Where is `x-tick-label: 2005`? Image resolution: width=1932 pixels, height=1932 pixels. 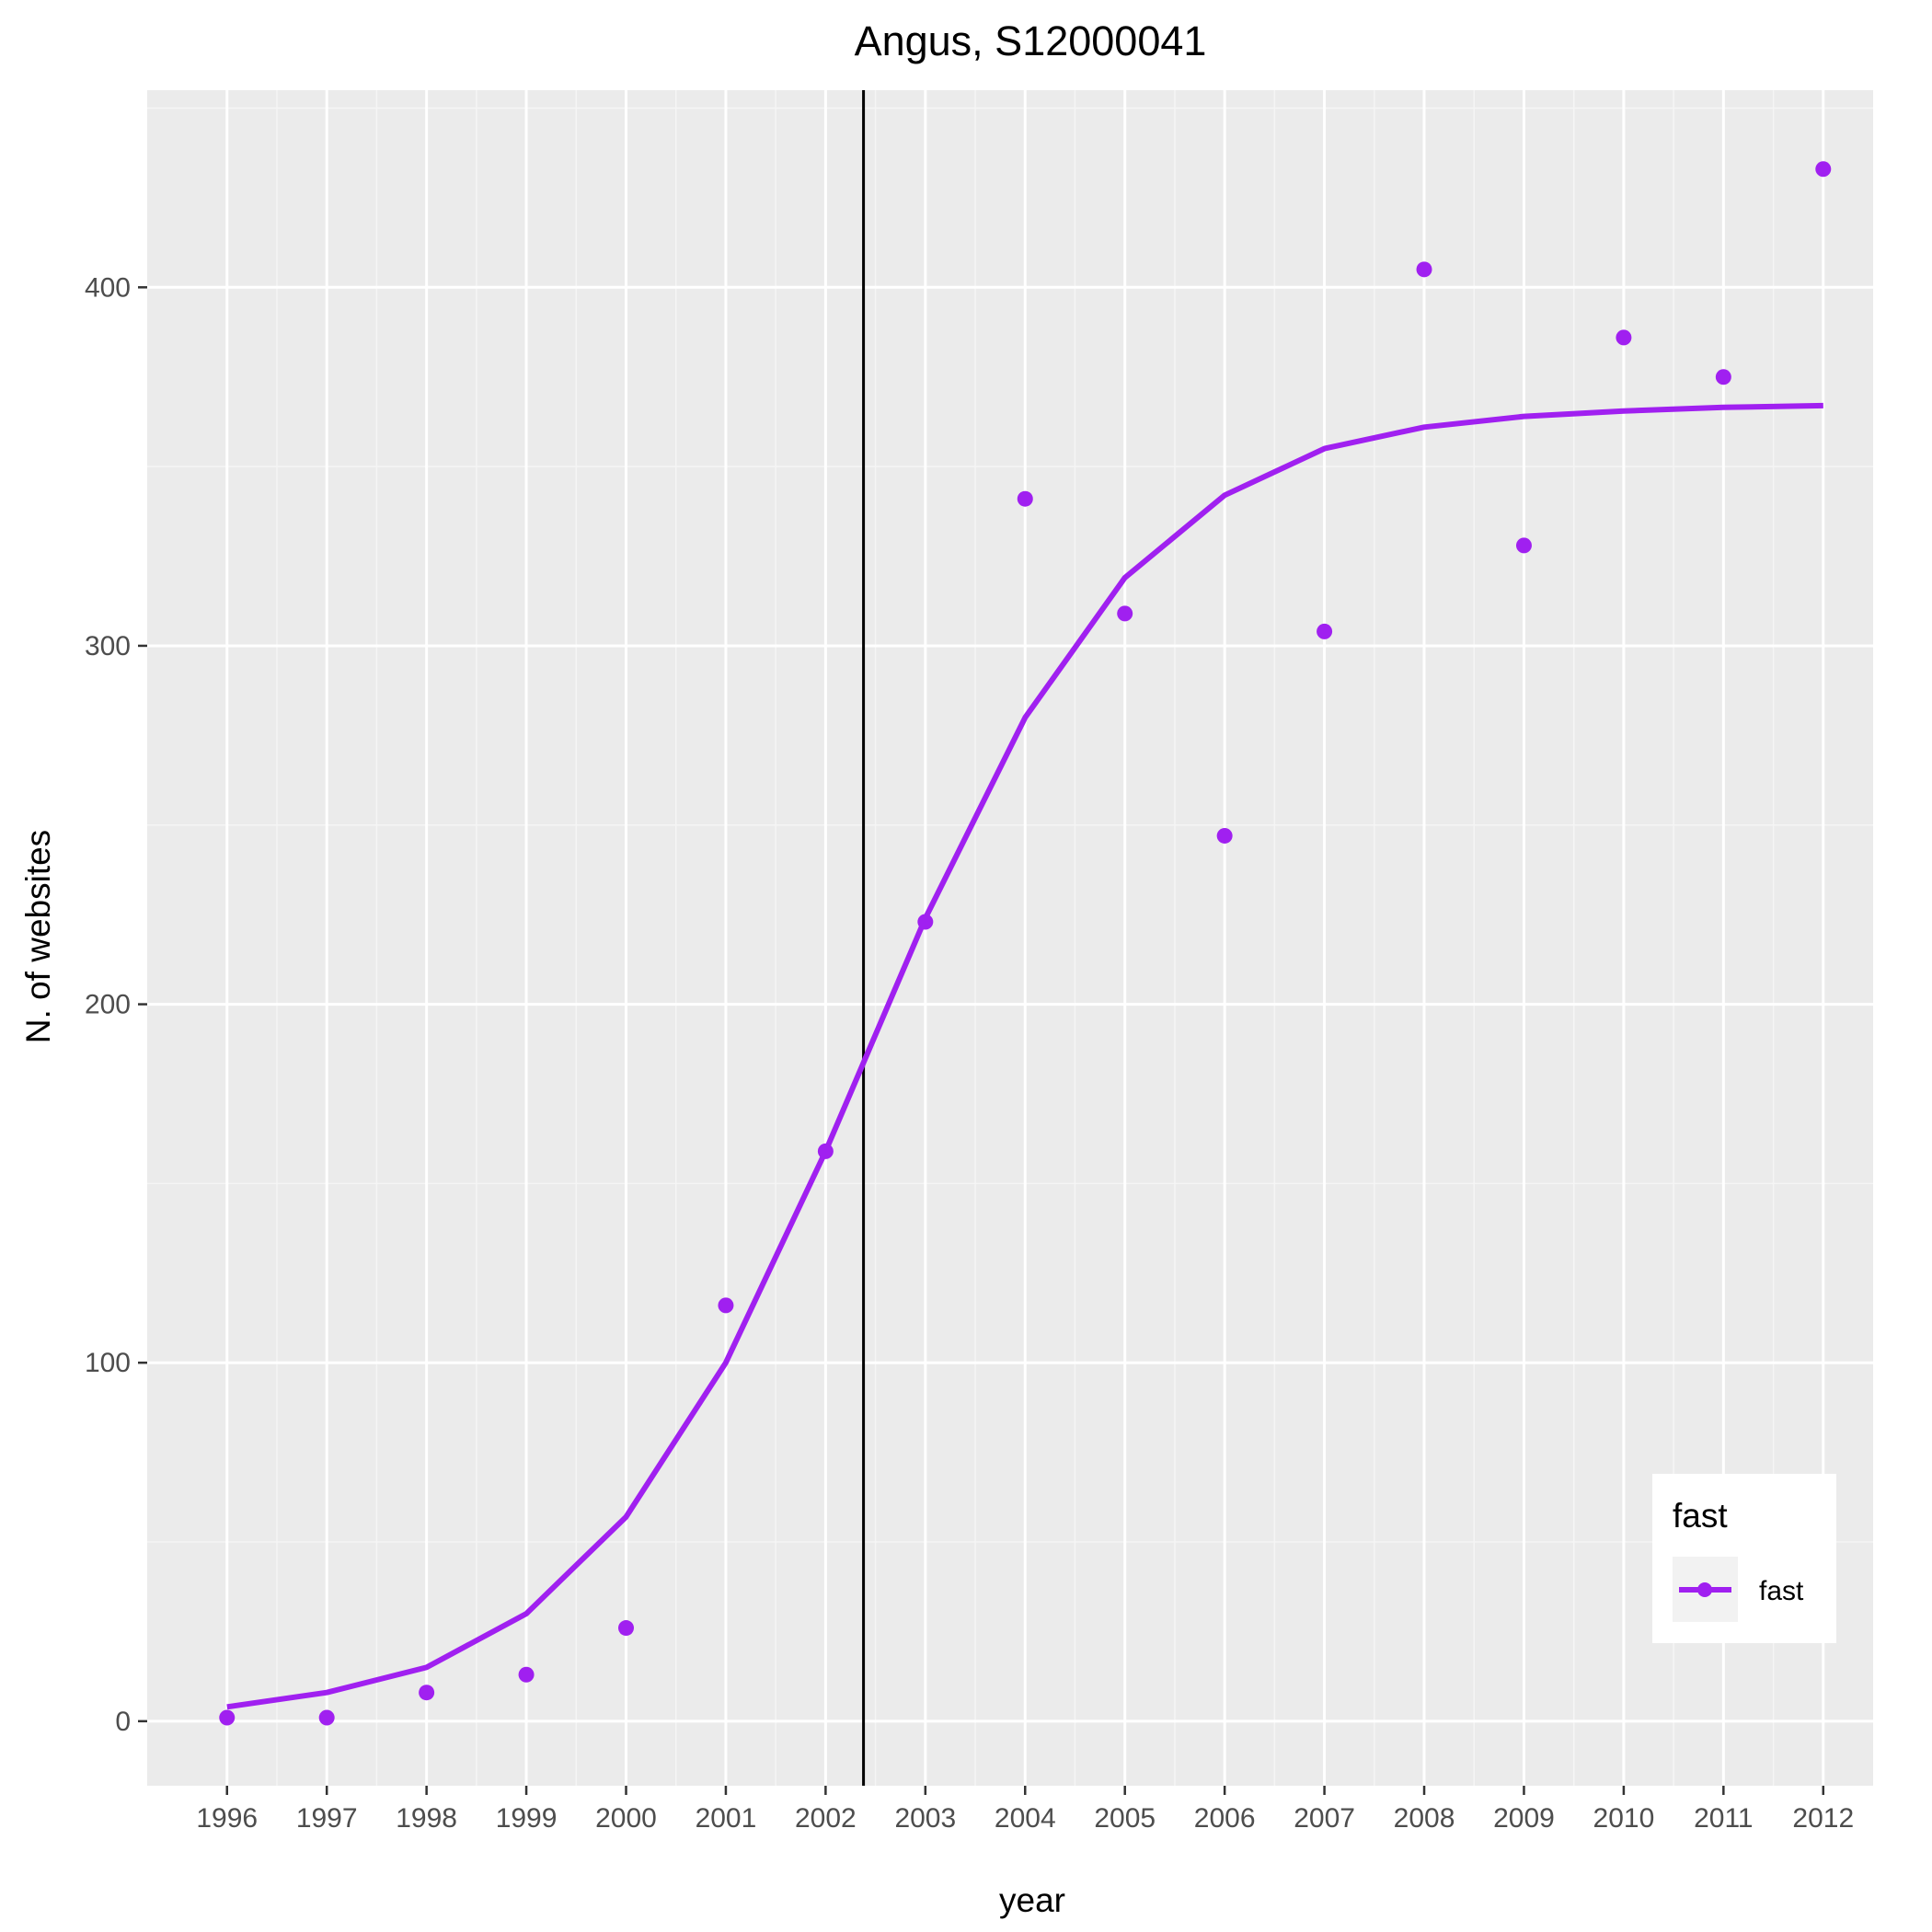 x-tick-label: 2005 is located at coordinates (1125, 1818).